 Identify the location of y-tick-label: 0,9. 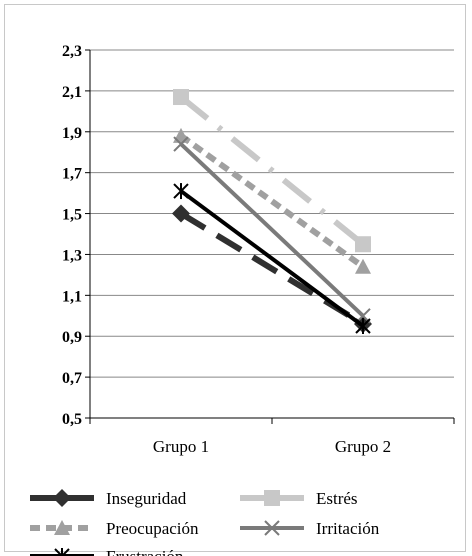
(72, 337).